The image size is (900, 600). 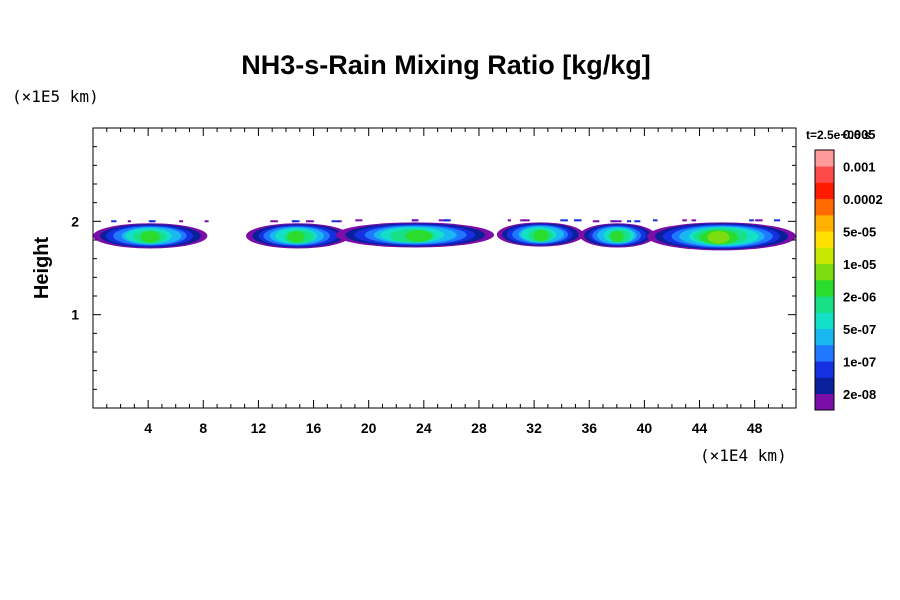 What do you see at coordinates (589, 428) in the screenshot?
I see `x-tick-label: 36` at bounding box center [589, 428].